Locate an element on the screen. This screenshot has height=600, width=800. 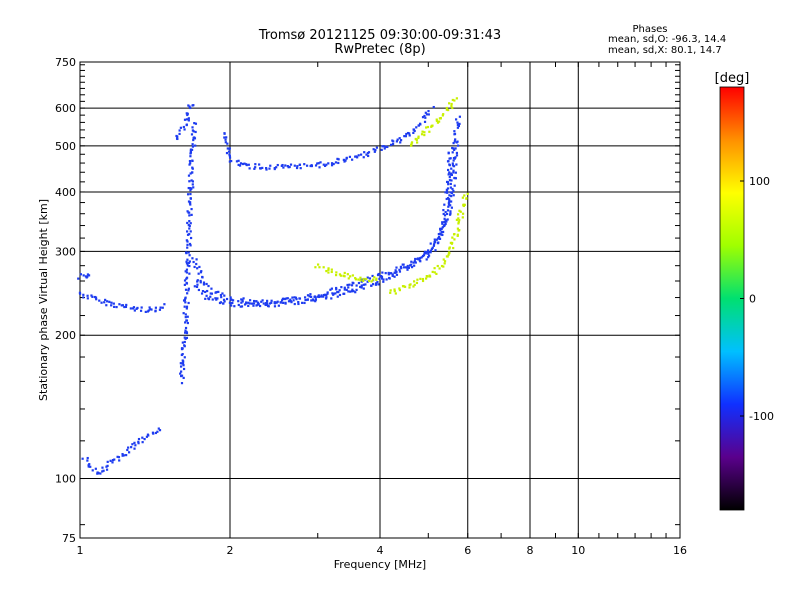
y-tick-label: 100 is located at coordinates (65, 479).